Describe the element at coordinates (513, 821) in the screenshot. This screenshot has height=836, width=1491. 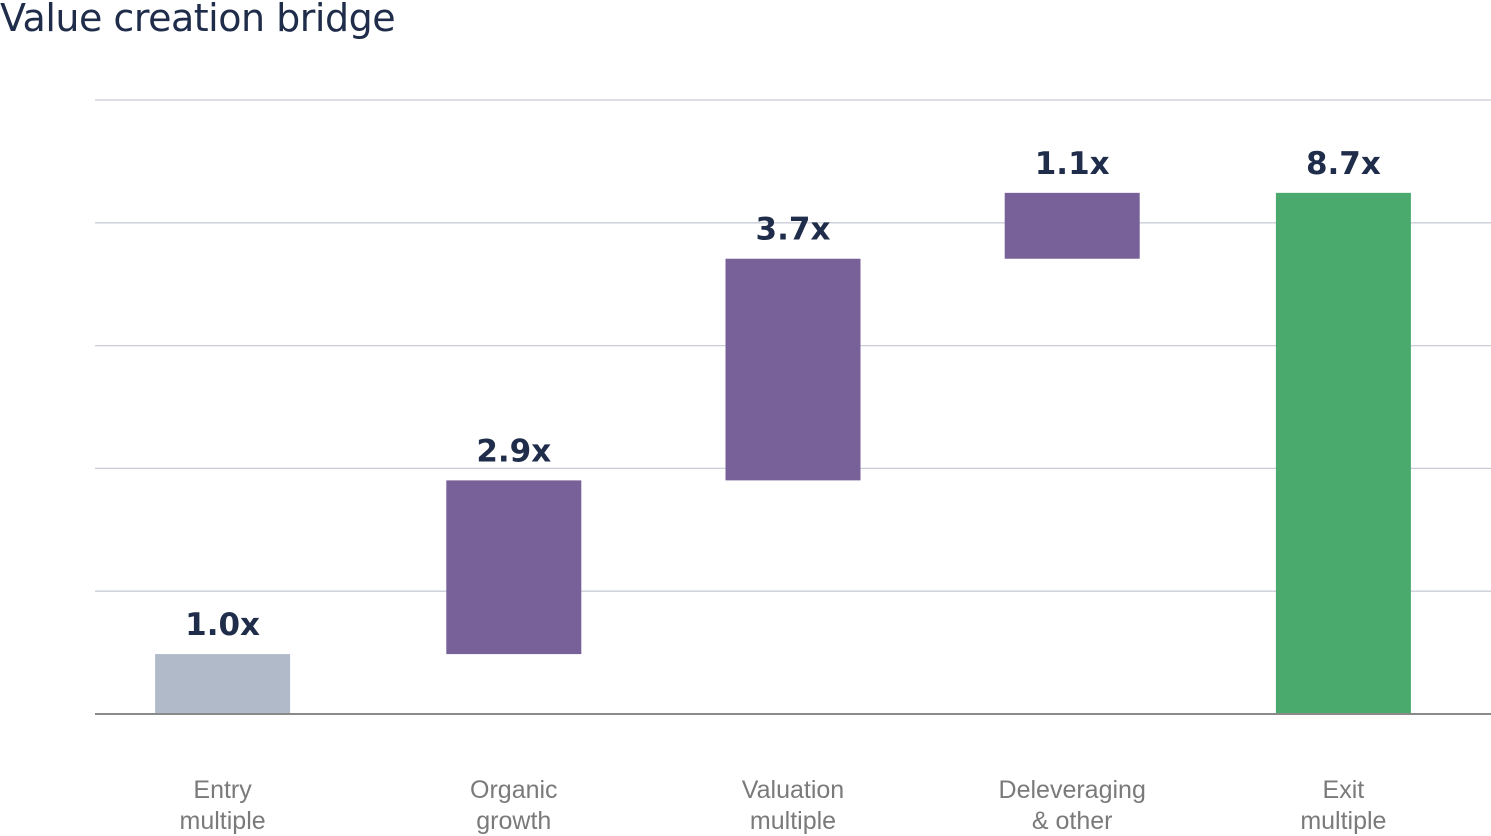
I see `category-label: growth` at that location.